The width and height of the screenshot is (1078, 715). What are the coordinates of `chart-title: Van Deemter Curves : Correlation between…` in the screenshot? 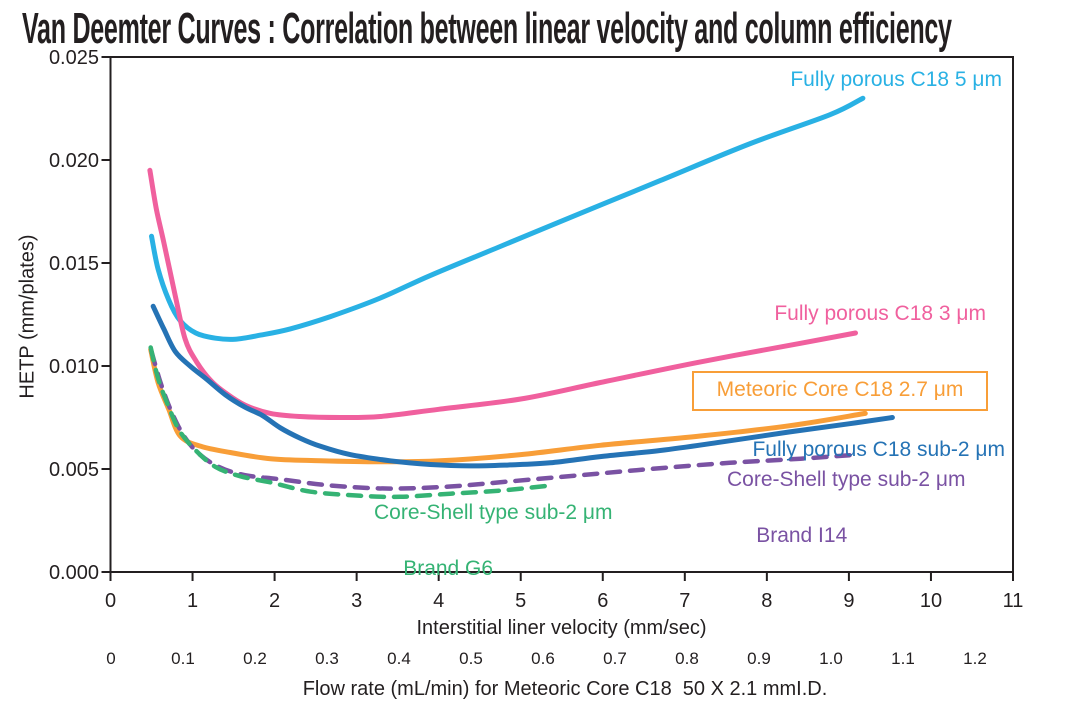 It's located at (487, 28).